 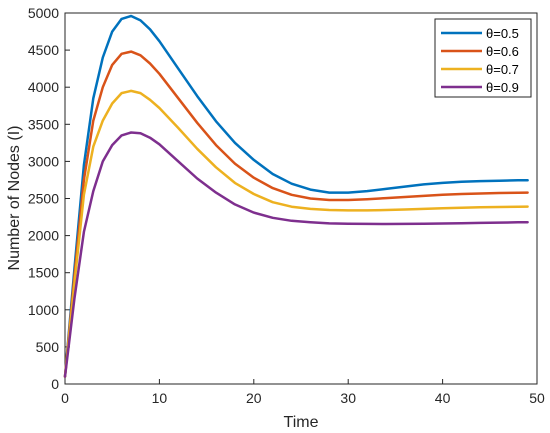 What do you see at coordinates (301, 422) in the screenshot?
I see `x-axis-title: Time` at bounding box center [301, 422].